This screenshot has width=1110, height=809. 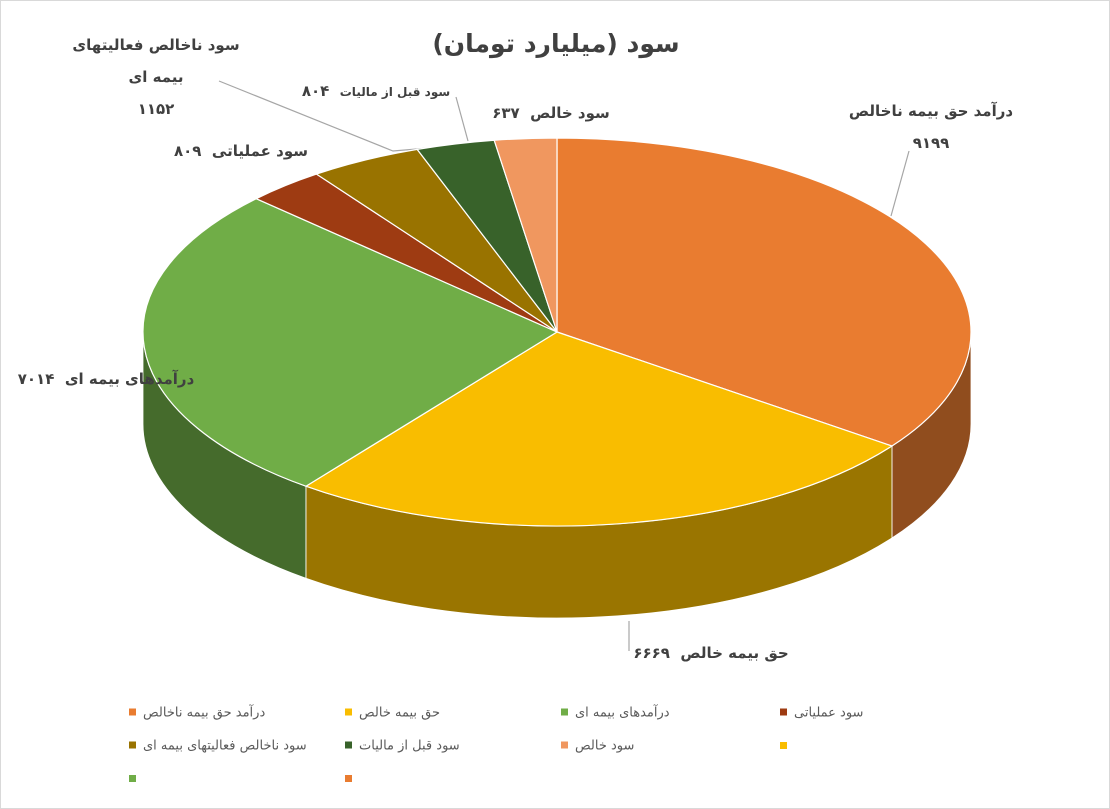 What do you see at coordinates (204, 712) in the screenshot?
I see `legend-label: درآمد حق بیمه ناخالص` at bounding box center [204, 712].